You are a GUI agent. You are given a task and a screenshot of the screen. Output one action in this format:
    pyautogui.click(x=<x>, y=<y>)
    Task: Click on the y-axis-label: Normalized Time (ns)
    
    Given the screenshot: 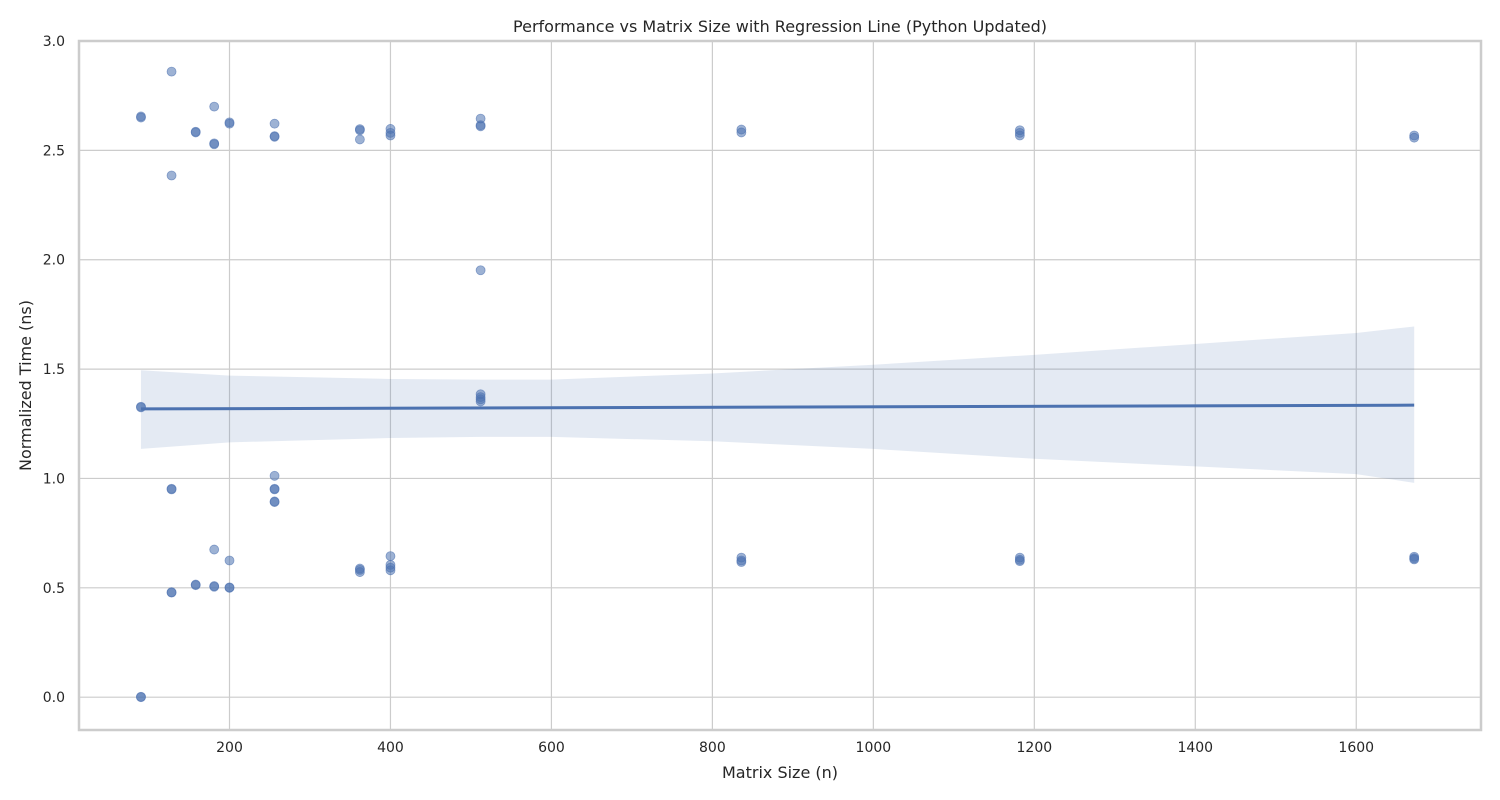 What is the action you would take?
    pyautogui.click(x=25, y=385)
    